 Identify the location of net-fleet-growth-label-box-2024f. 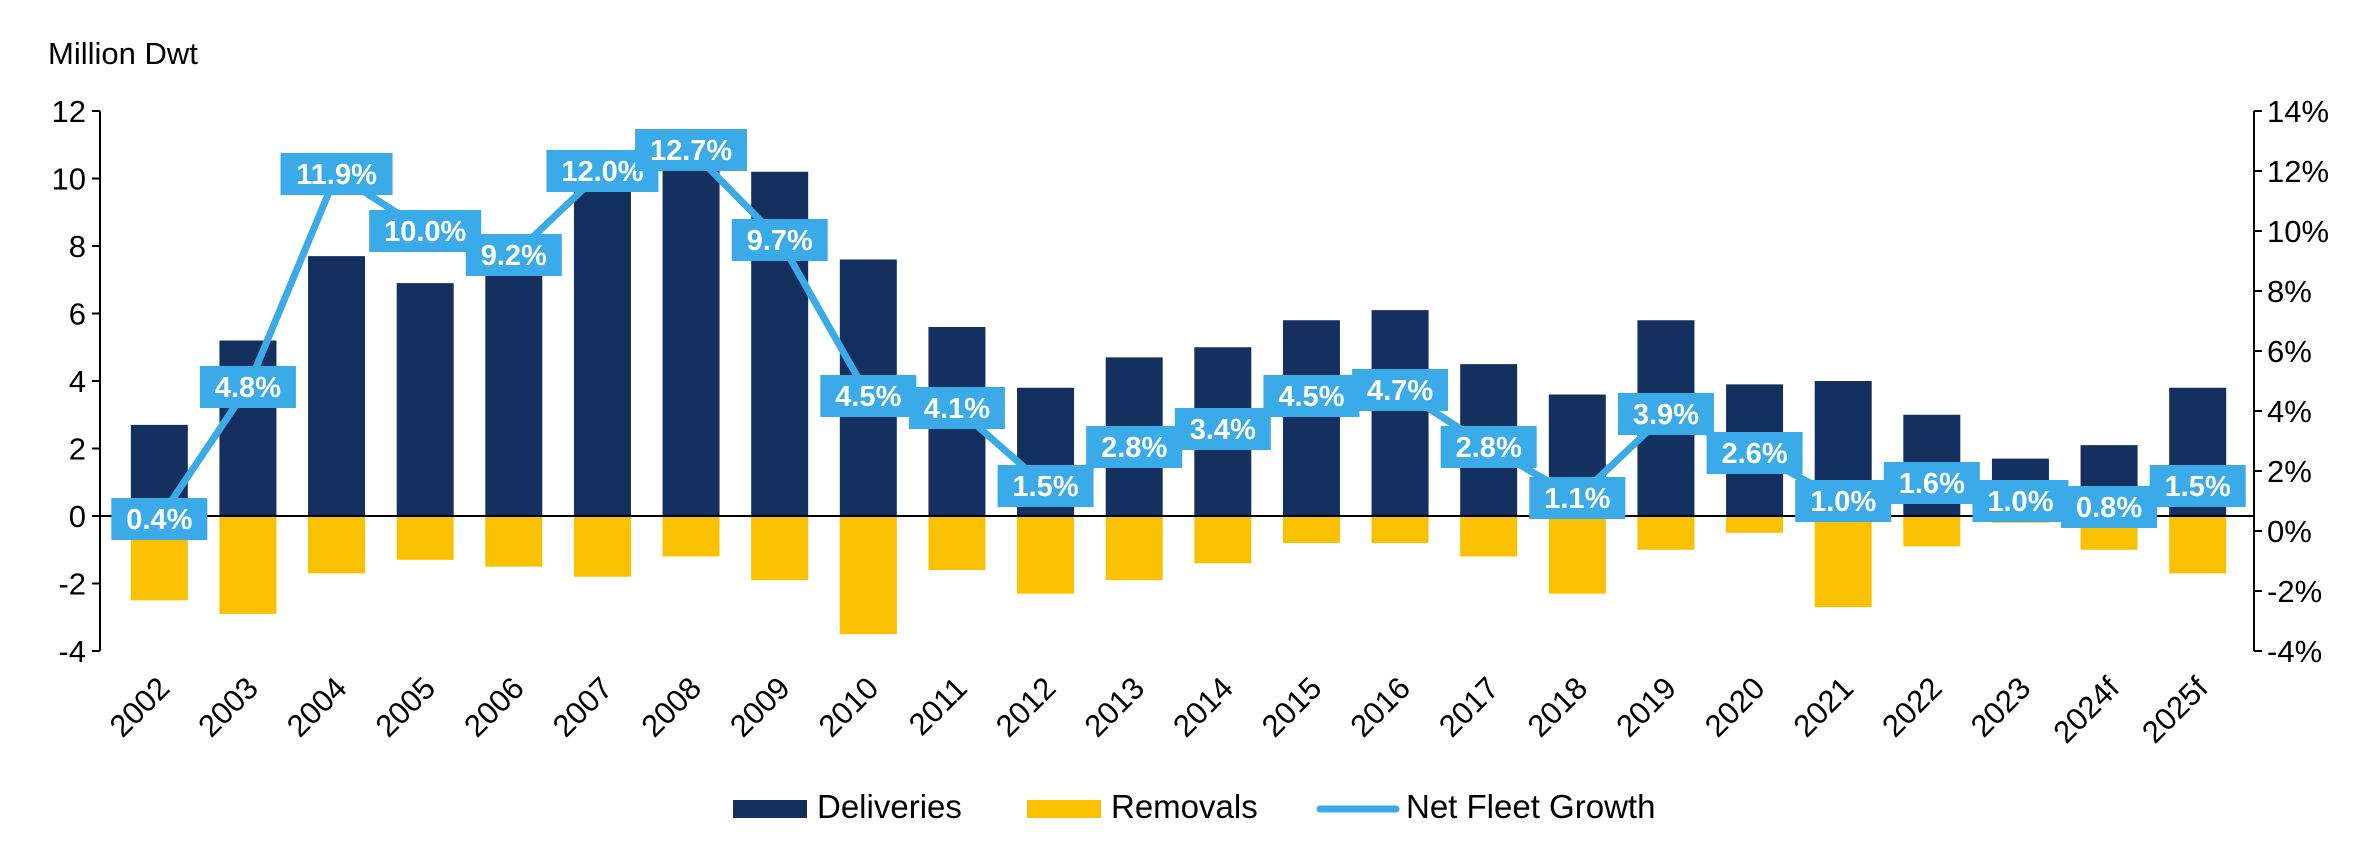
(2109, 507).